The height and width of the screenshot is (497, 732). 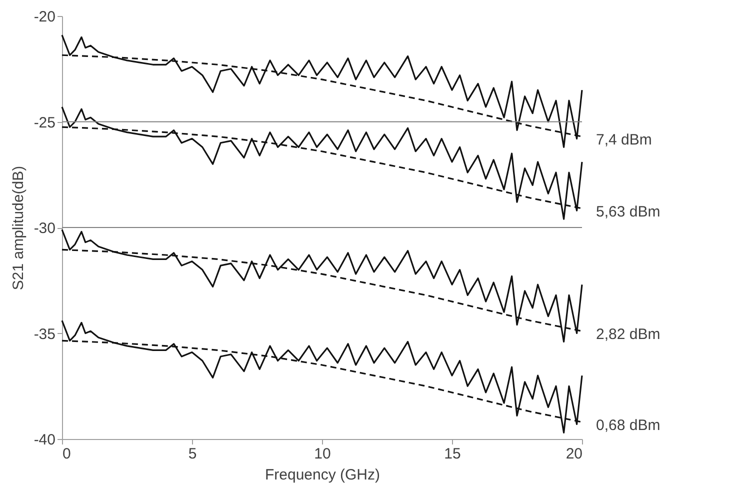 What do you see at coordinates (452, 454) in the screenshot?
I see `x-tick-label: 15` at bounding box center [452, 454].